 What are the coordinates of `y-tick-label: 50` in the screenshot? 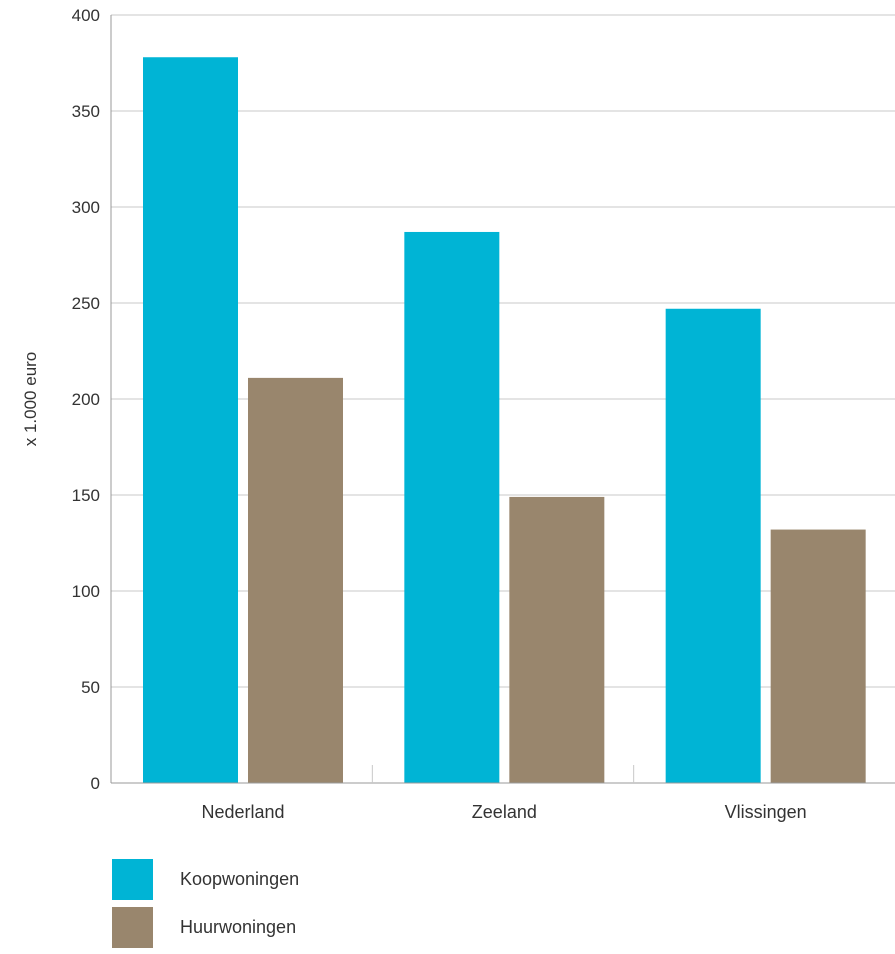 It's located at (90, 687).